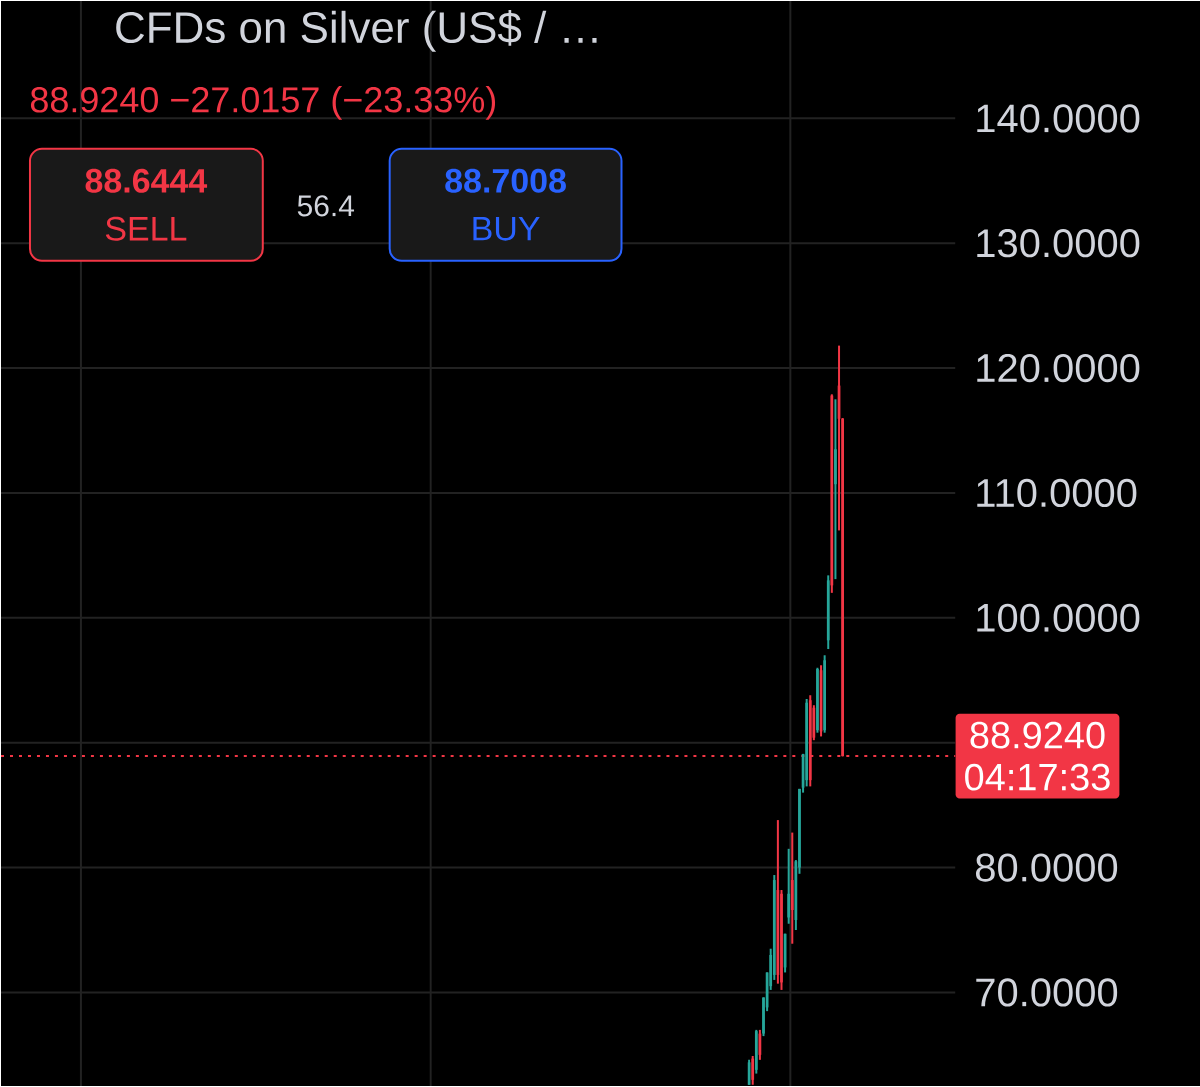  I want to click on text: 04:17:33, so click(1037, 777).